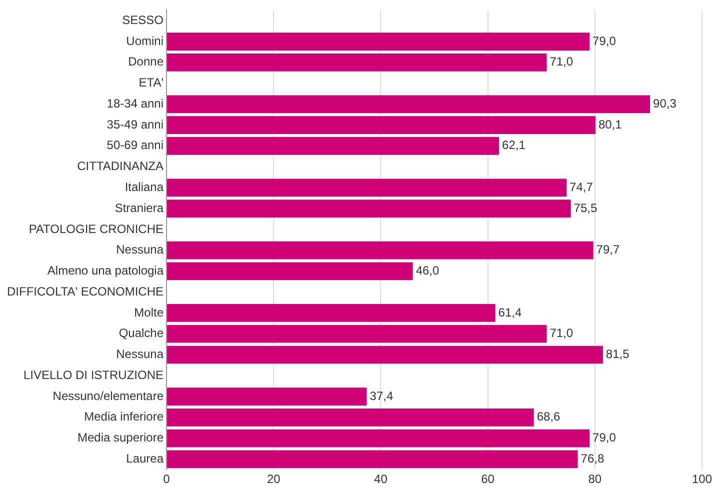 The width and height of the screenshot is (716, 490). I want to click on y-tick-label: DIFFICOLTA' ECONOMICHE, so click(85, 291).